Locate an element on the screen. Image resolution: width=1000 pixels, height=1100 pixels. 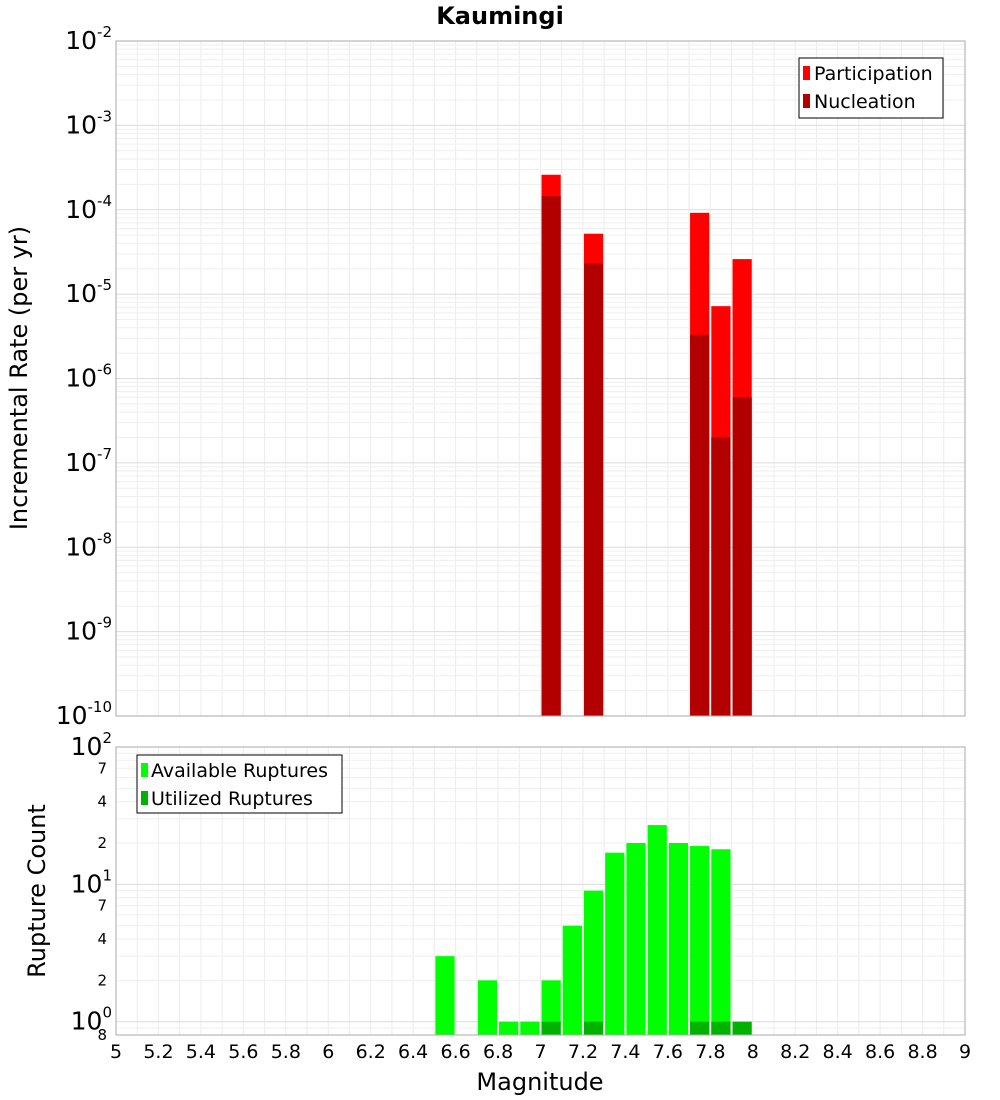
rate-y-tick-label: 10⁻⁸ is located at coordinates (88, 545).